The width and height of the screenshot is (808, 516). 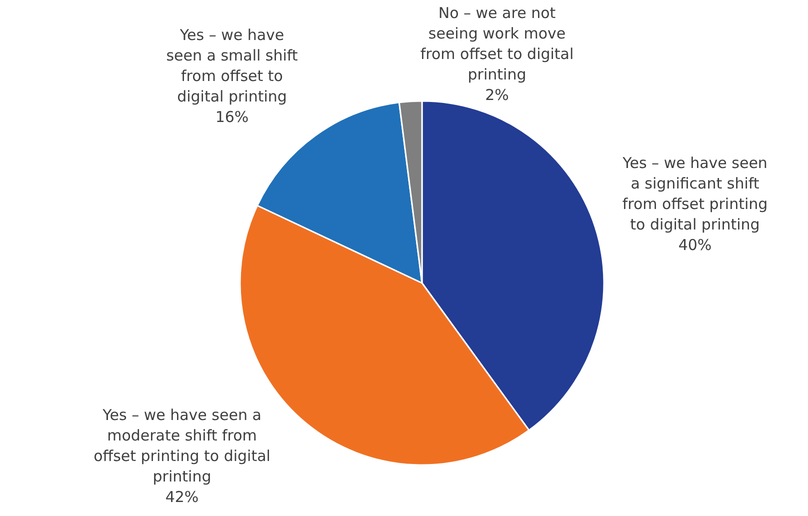 What do you see at coordinates (497, 44) in the screenshot?
I see `slice-label: No – we are not seeing work move from offset to digital printing` at bounding box center [497, 44].